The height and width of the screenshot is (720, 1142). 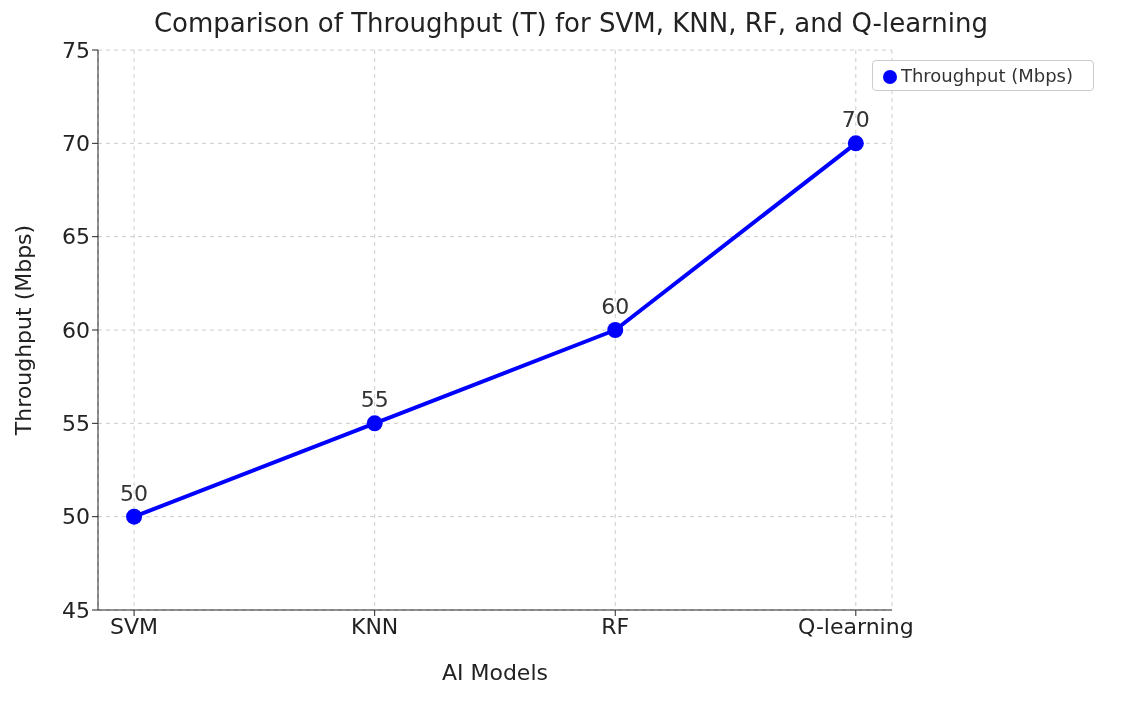 What do you see at coordinates (23, 330) in the screenshot?
I see `y-axis-title: Throughput (Mbps)` at bounding box center [23, 330].